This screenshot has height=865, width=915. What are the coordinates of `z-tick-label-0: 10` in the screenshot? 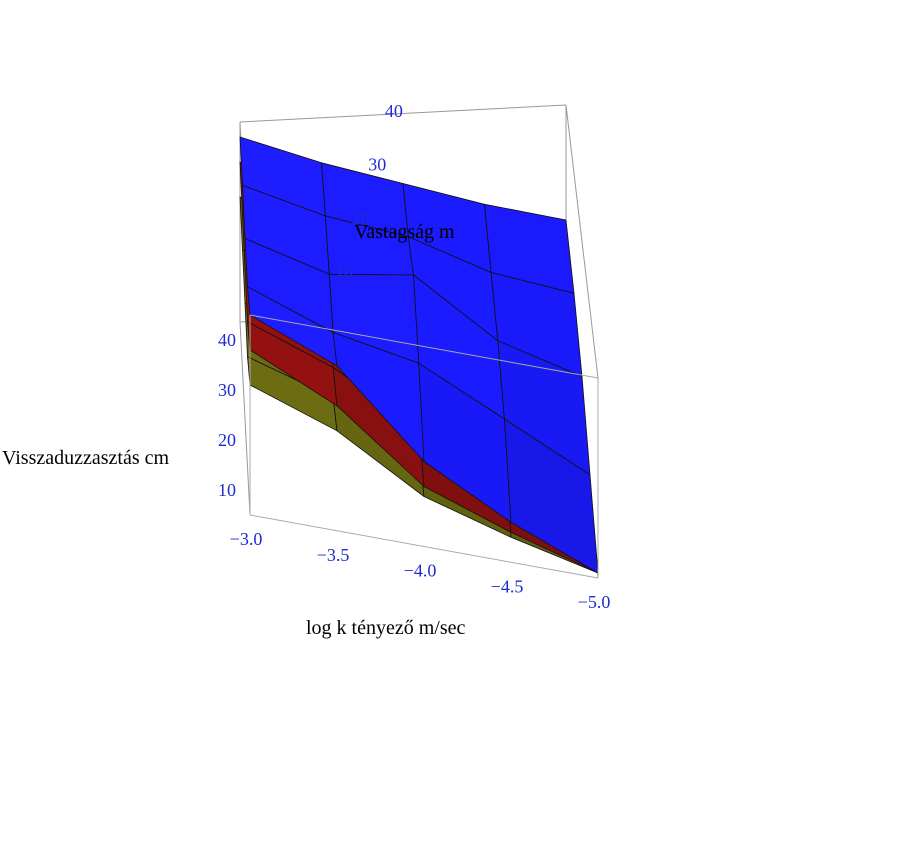 It's located at (227, 490).